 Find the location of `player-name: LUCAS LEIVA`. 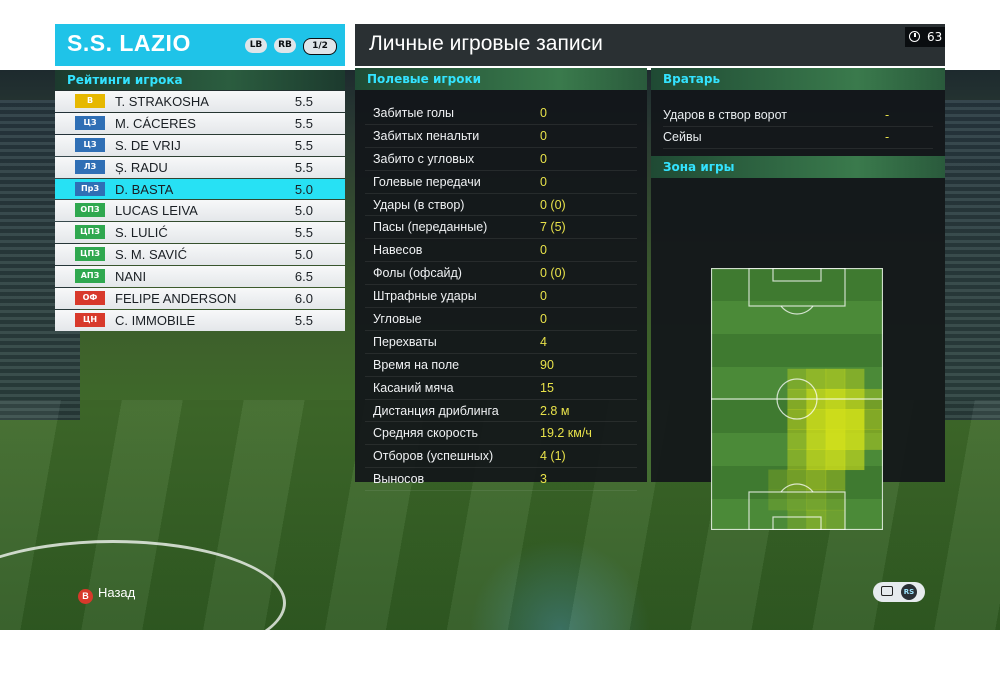

player-name: LUCAS LEIVA is located at coordinates (156, 211).